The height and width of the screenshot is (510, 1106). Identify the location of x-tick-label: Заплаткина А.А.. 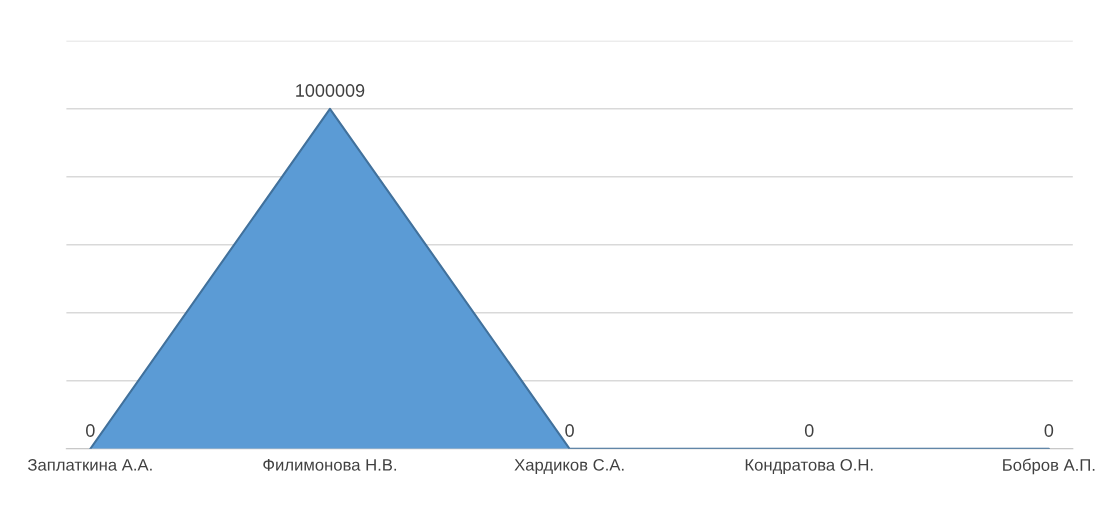
(89, 464).